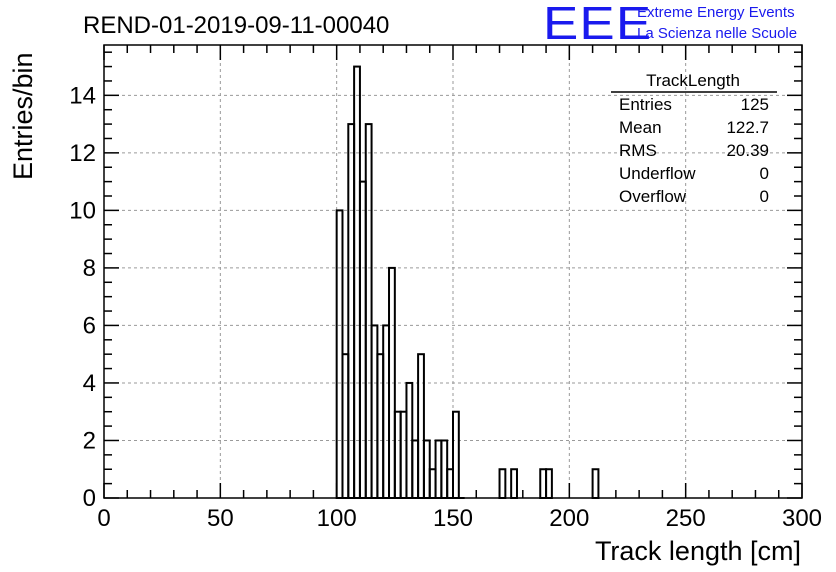  Describe the element at coordinates (453, 518) in the screenshot. I see `x-tick-label: 150` at that location.